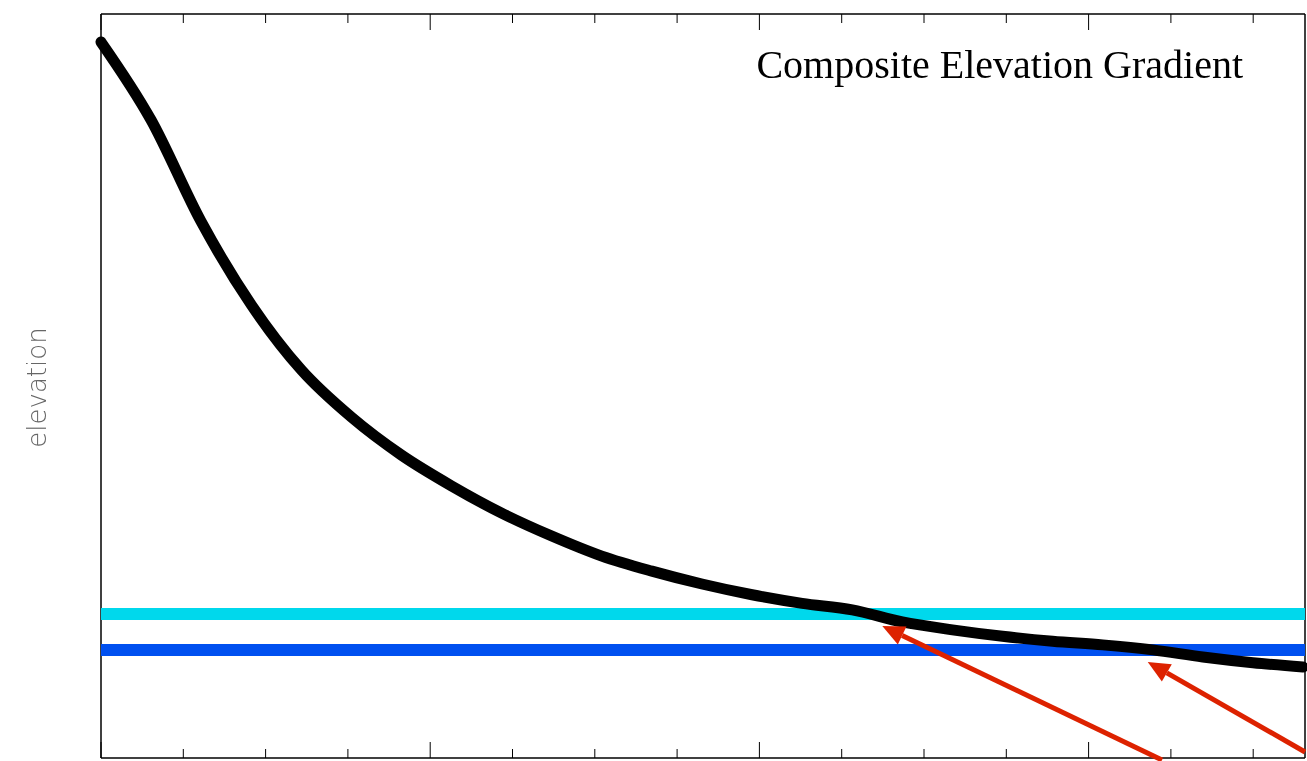 Image resolution: width=1307 pixels, height=761 pixels. Describe the element at coordinates (999, 64) in the screenshot. I see `chart-title: Composite Elevation Gradient` at that location.